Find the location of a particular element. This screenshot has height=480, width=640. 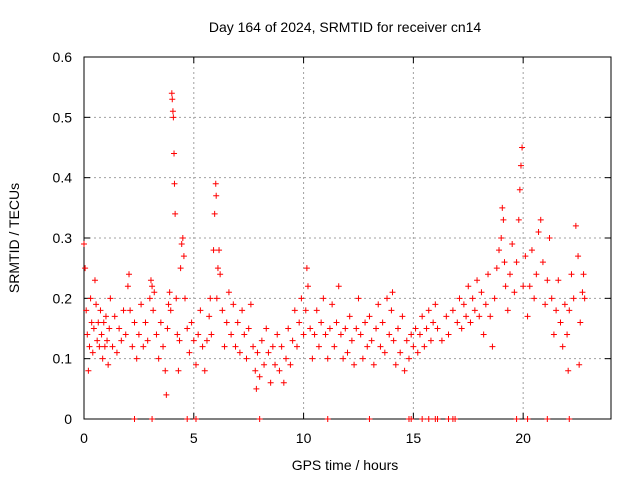

y-tick-label: 0.6 is located at coordinates (63, 57).